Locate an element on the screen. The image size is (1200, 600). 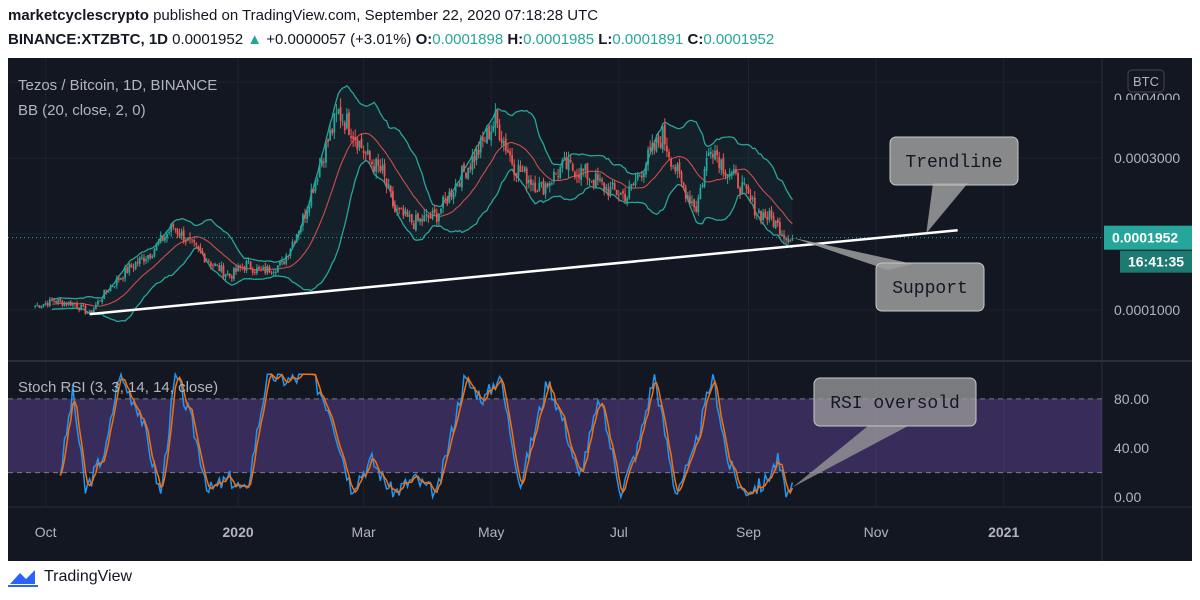
close-value: 0.0001952 is located at coordinates (739, 39).